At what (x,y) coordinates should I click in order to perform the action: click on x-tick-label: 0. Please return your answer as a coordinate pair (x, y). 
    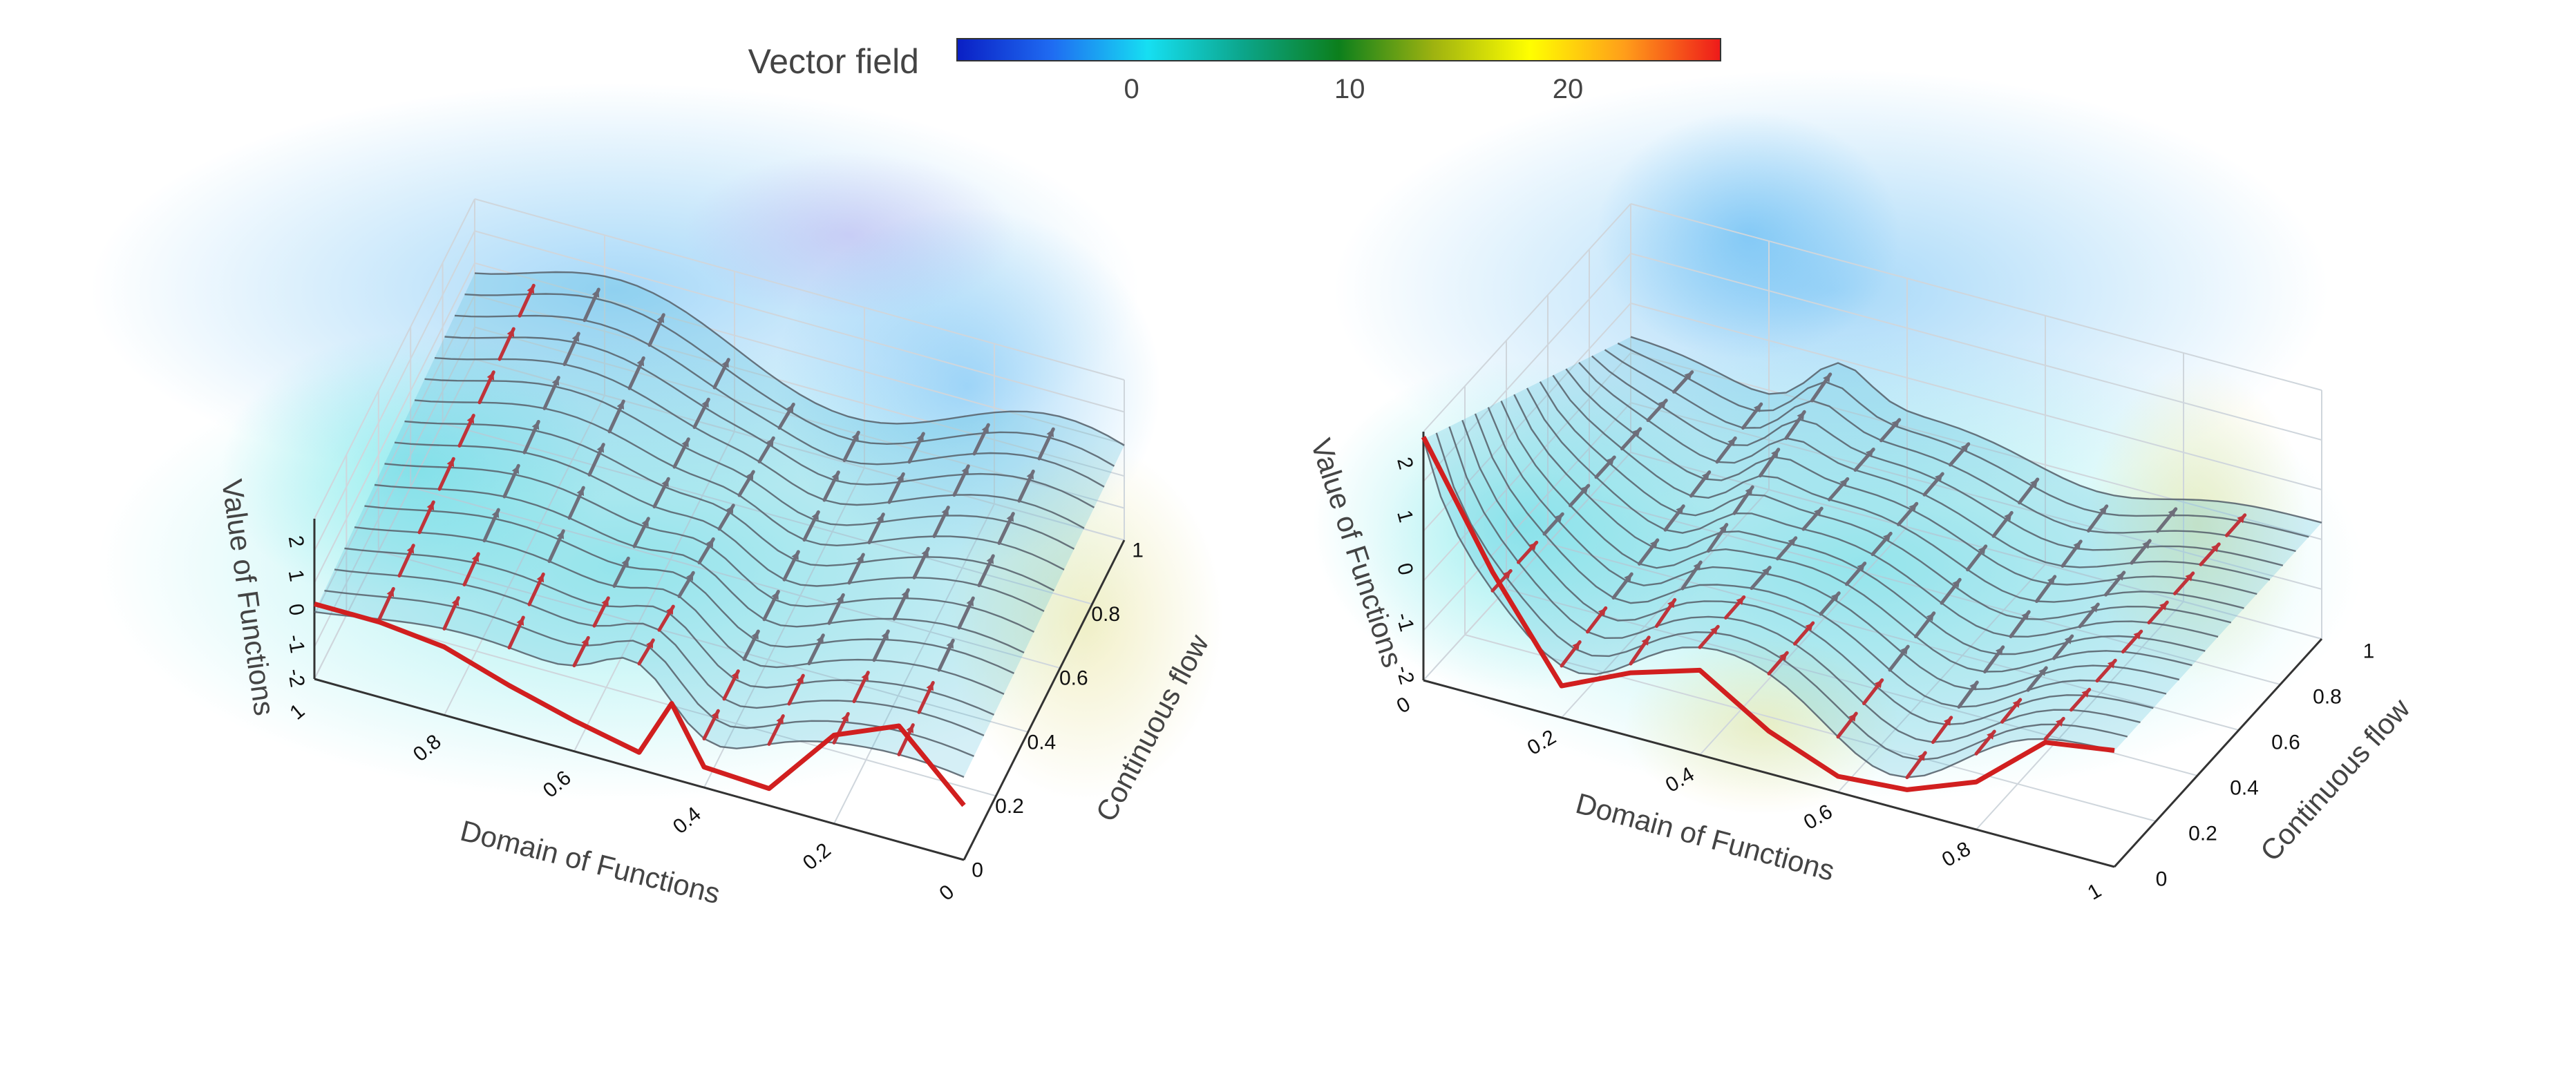
    Looking at the image, I should click on (1403, 705).